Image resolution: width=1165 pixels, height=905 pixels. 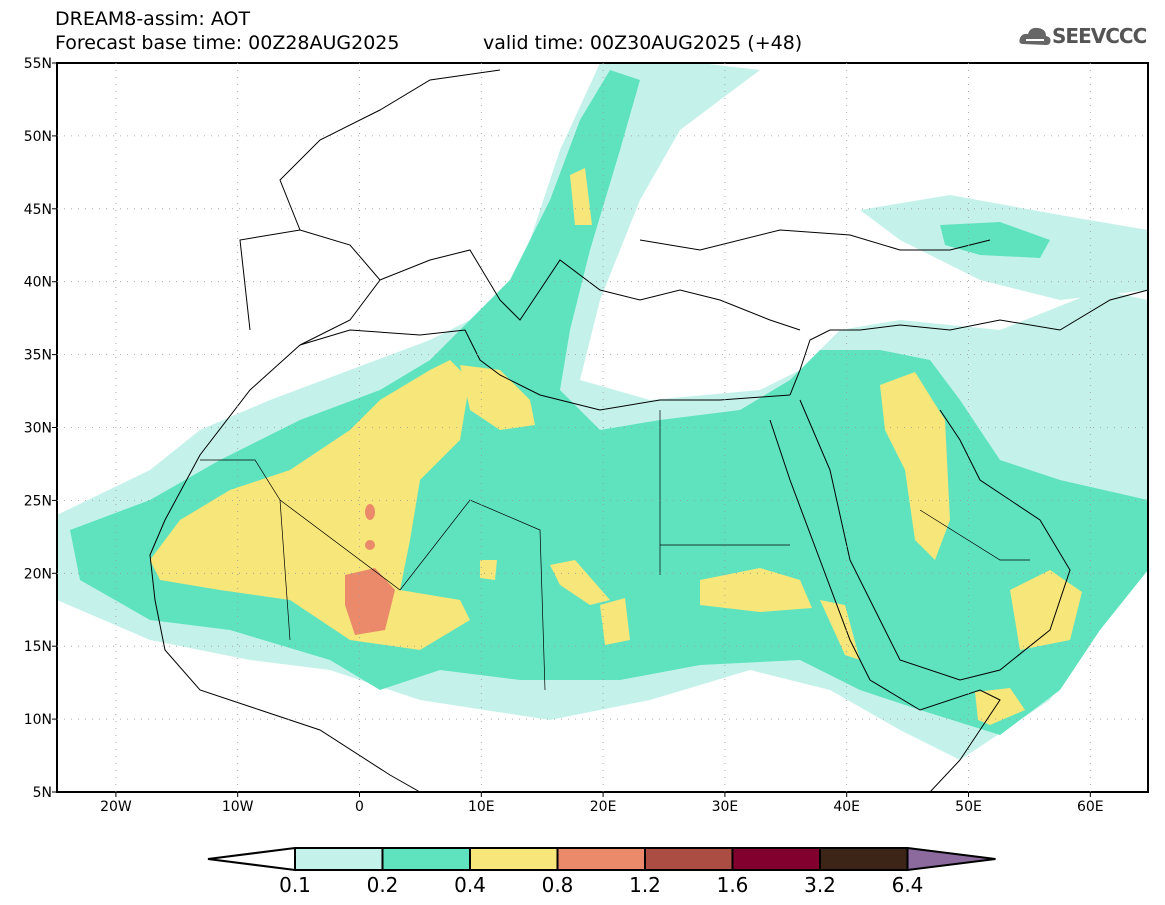 I want to click on lat-label: 45N, so click(x=38, y=210).